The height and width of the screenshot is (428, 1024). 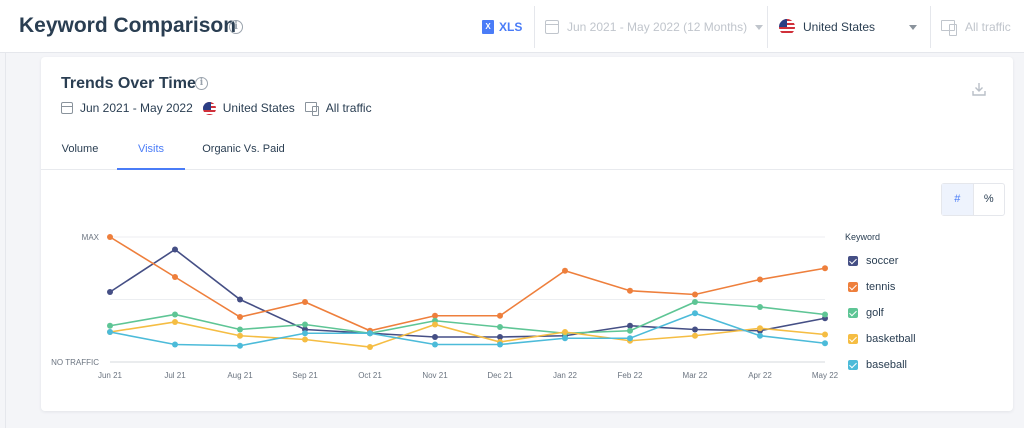 I want to click on export-xls-button: X XLS, so click(x=502, y=27).